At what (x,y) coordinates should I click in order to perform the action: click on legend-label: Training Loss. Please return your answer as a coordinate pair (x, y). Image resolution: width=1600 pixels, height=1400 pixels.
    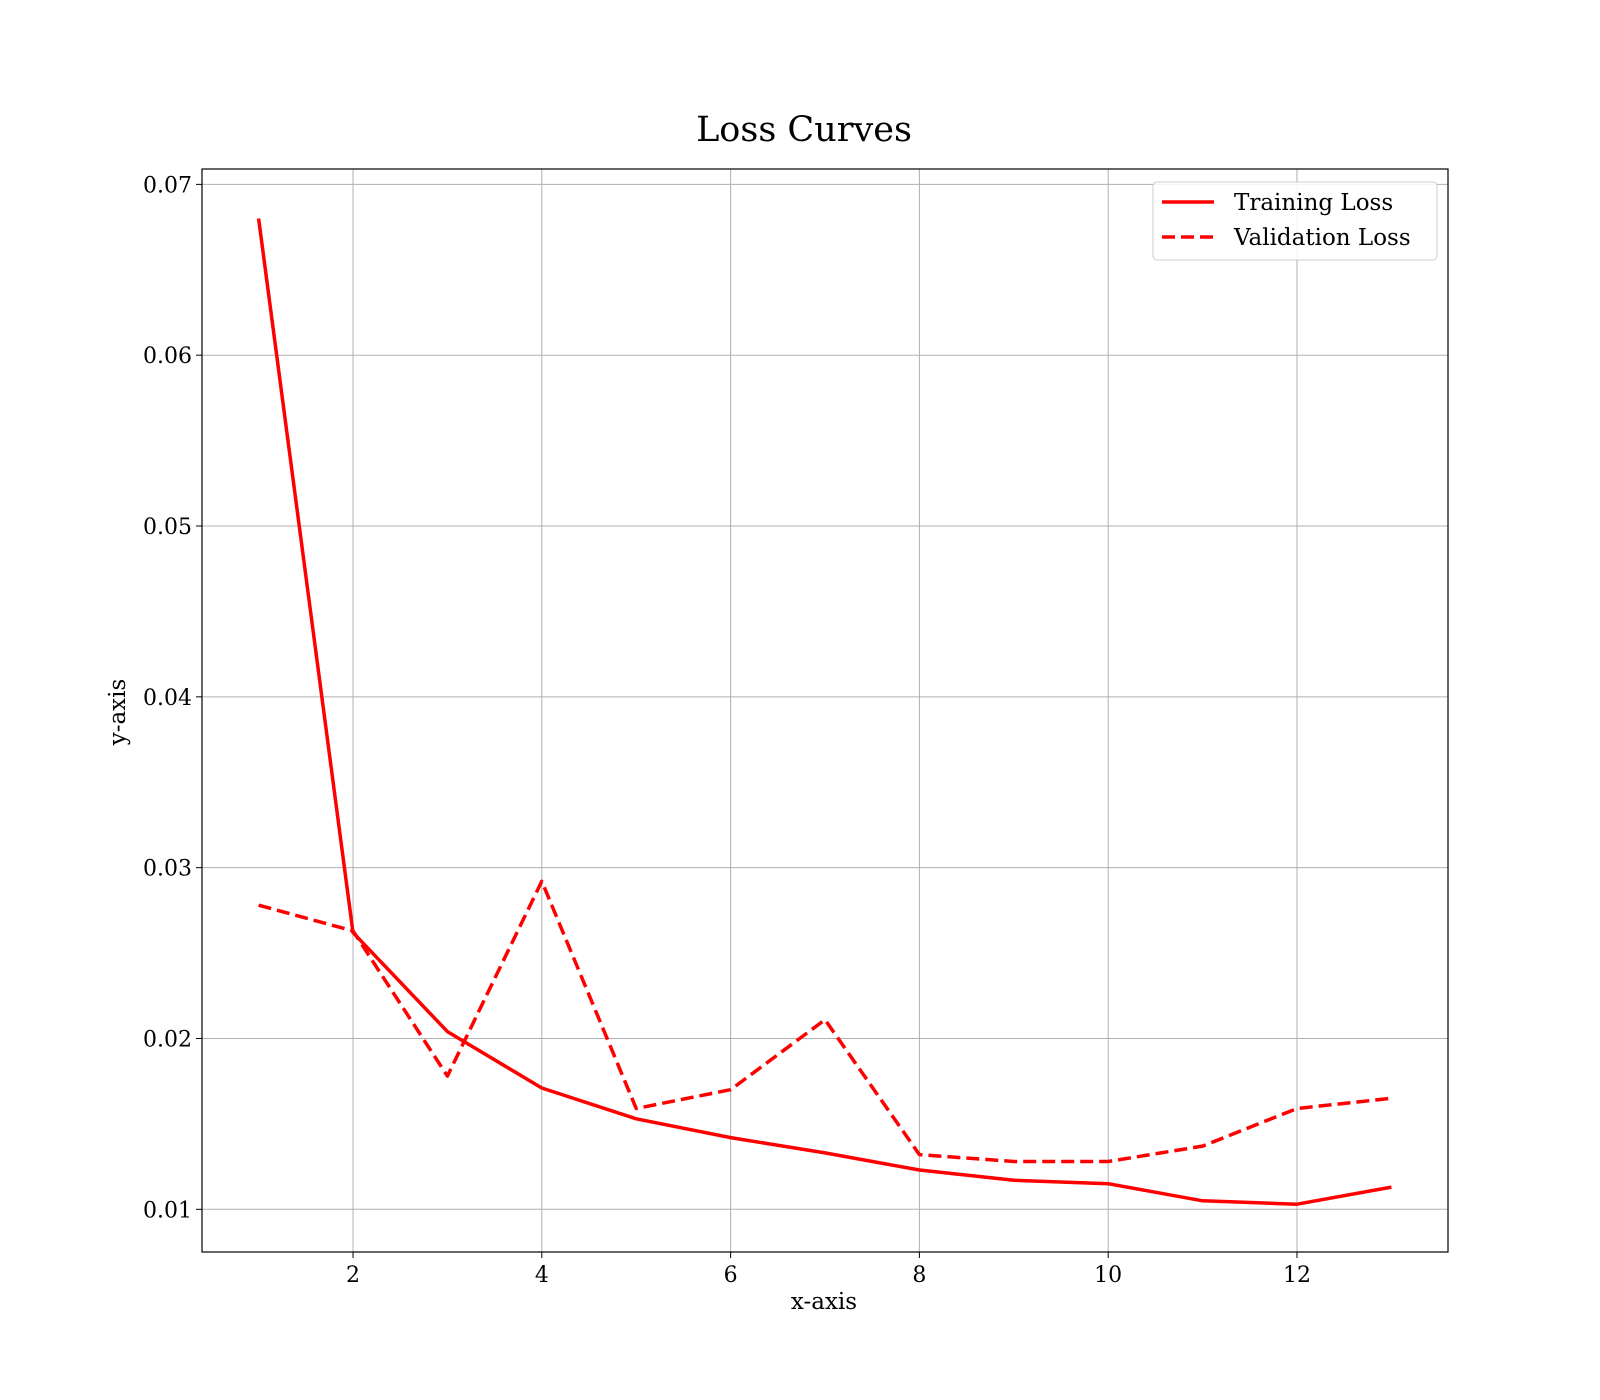
    Looking at the image, I should click on (1313, 203).